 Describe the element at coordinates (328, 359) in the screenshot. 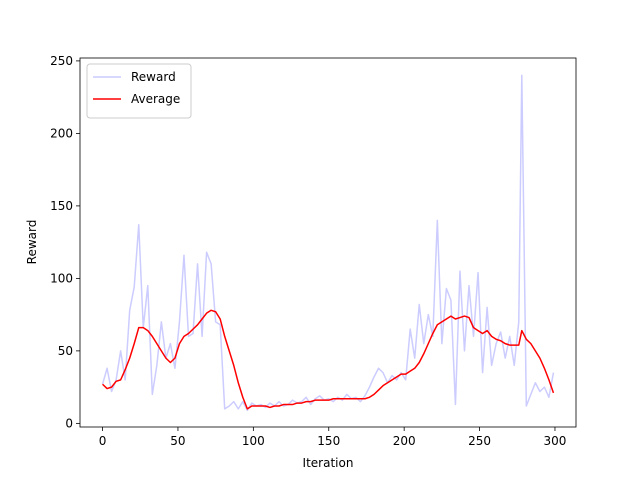

I see `series-line` at that location.